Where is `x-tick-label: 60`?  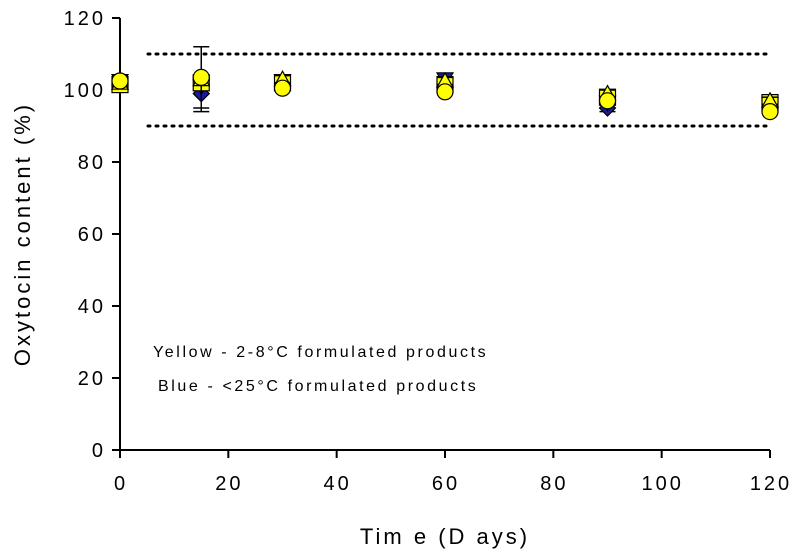 x-tick-label: 60 is located at coordinates (446, 484).